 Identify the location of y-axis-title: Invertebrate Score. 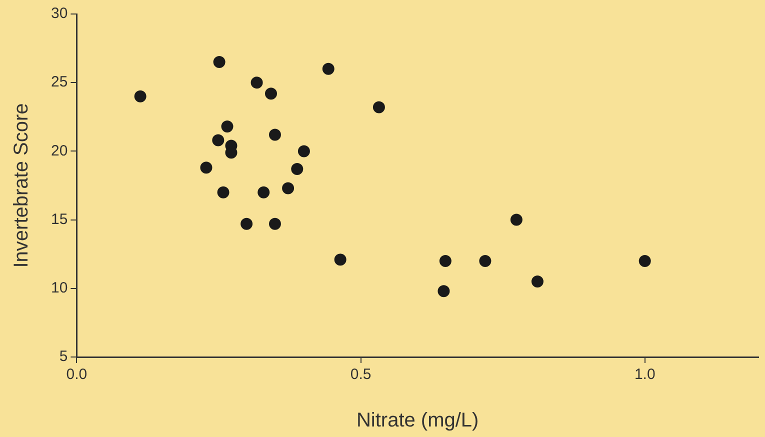
(21, 185).